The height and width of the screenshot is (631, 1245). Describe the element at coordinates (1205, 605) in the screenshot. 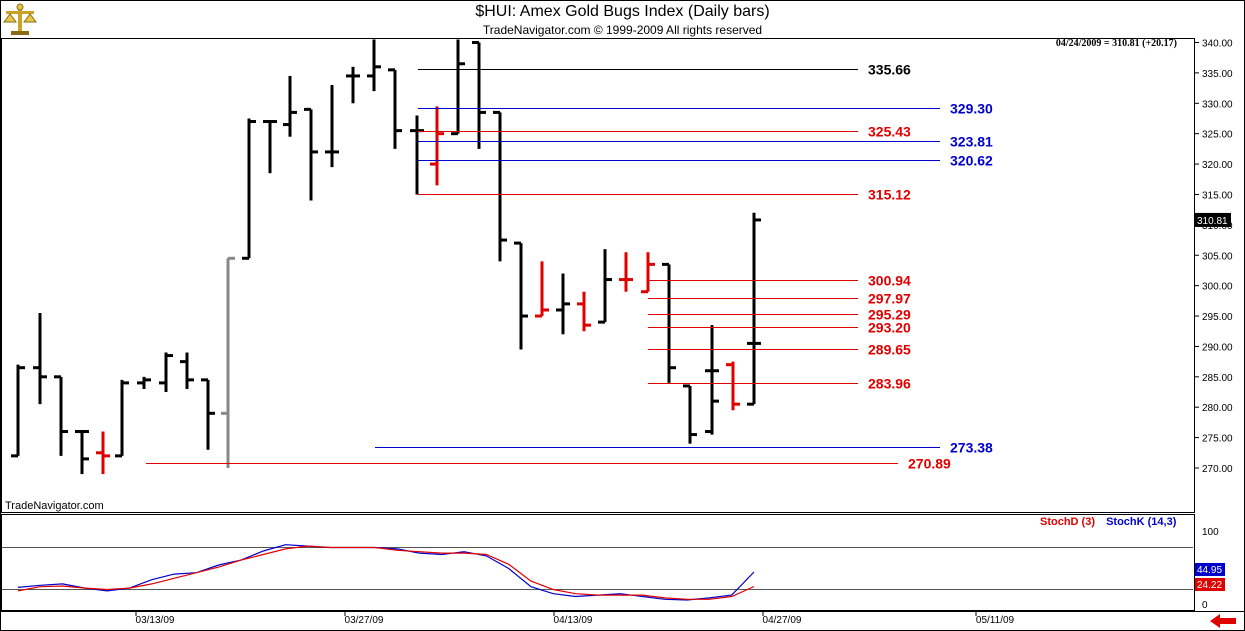

I see `stoch-tick-label: 0` at that location.